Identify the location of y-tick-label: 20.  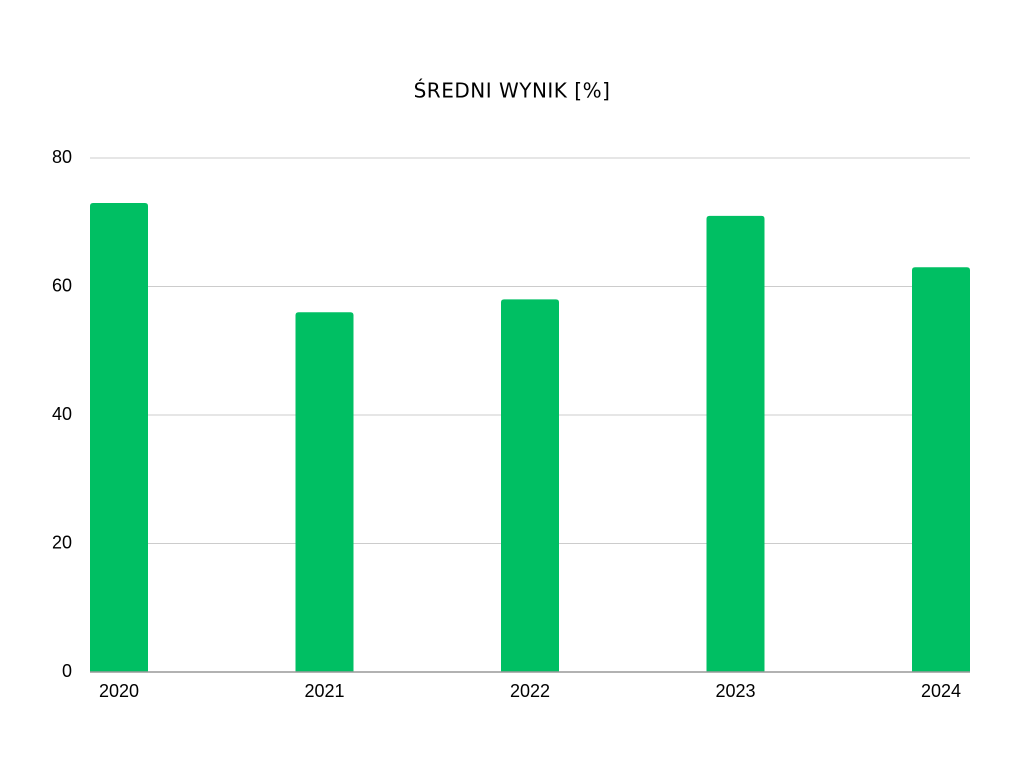
(62, 542).